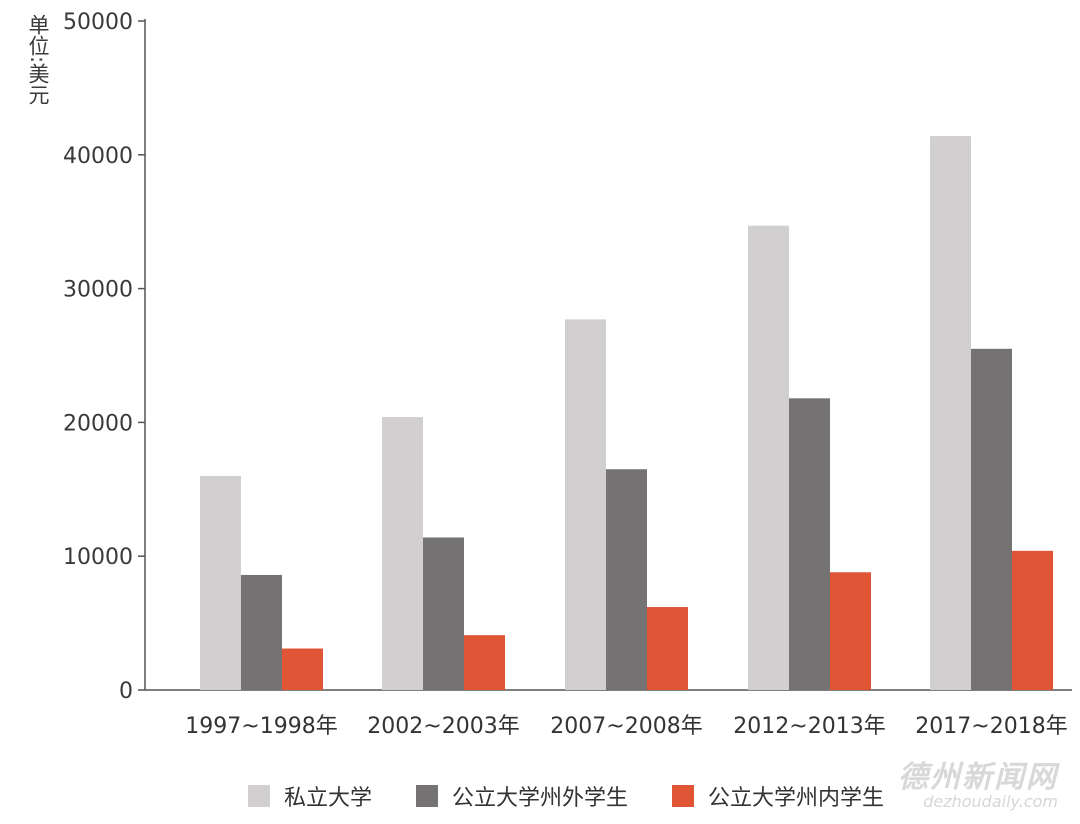 The width and height of the screenshot is (1080, 824). Describe the element at coordinates (990, 801) in the screenshot. I see `watermark-sub: dezhoudaily.com` at that location.